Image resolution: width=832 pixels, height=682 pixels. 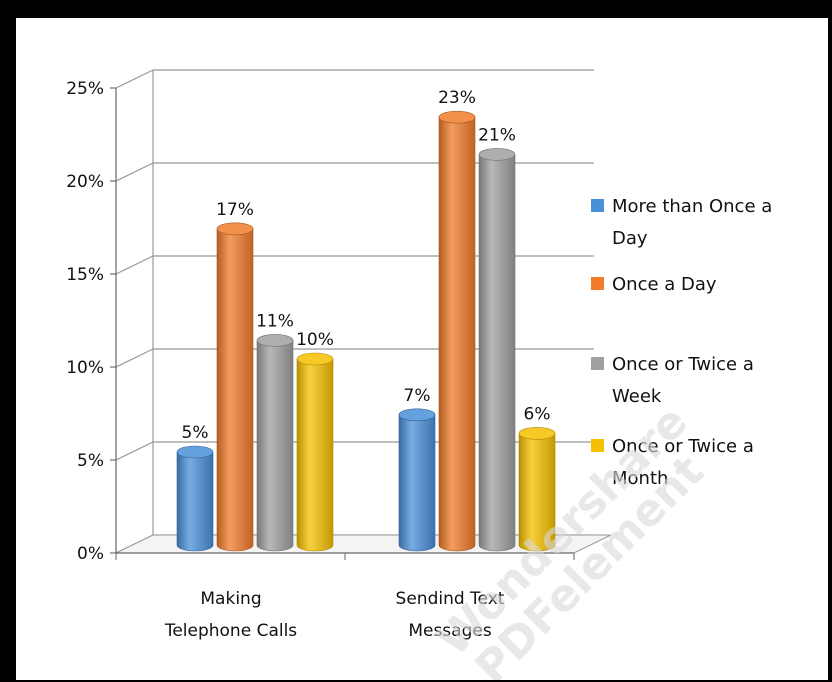 What do you see at coordinates (85, 368) in the screenshot?
I see `y-tick-label: 10%` at bounding box center [85, 368].